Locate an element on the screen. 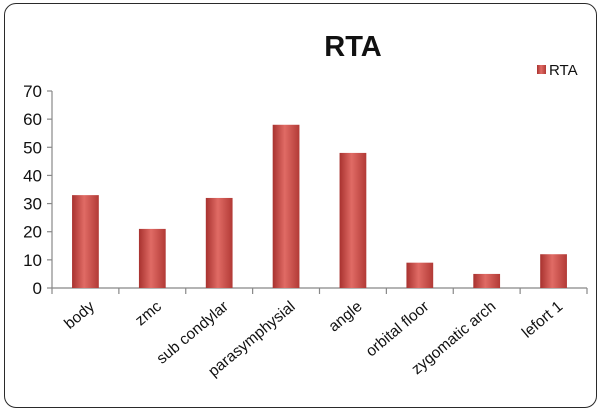 Image resolution: width=604 pixels, height=417 pixels. y-tick-label: 10 is located at coordinates (32, 260).